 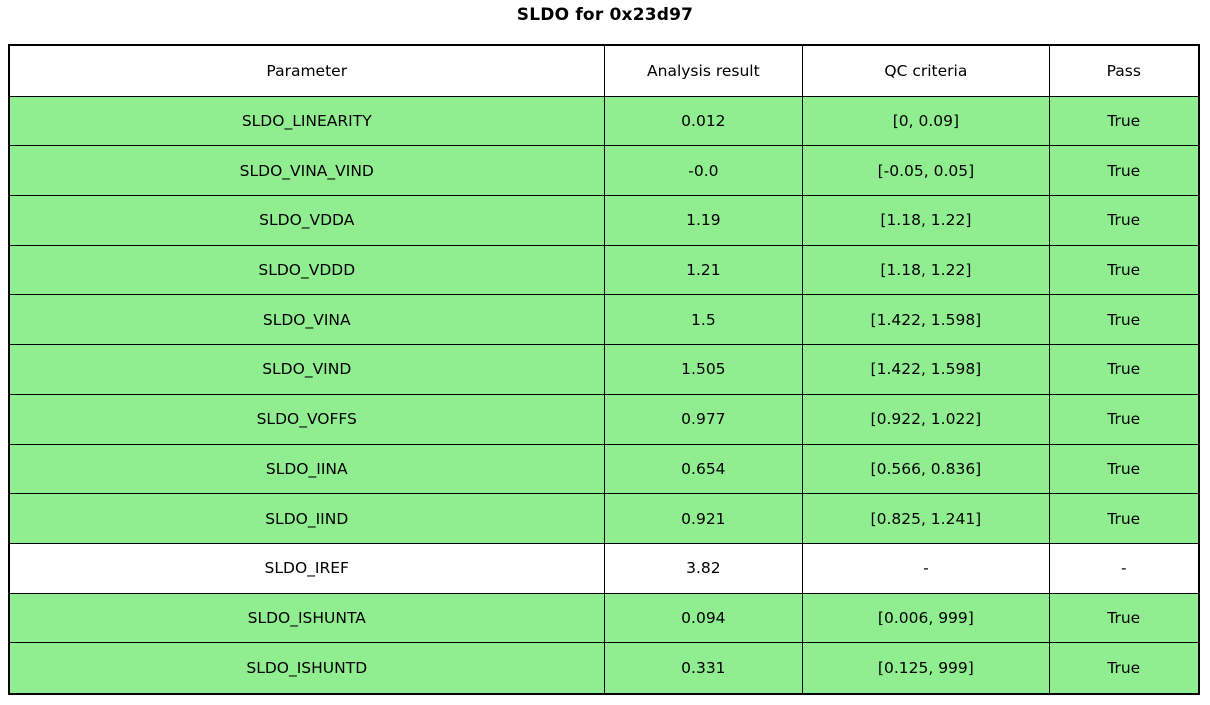 I want to click on result-cell: 0.331, so click(x=703, y=668).